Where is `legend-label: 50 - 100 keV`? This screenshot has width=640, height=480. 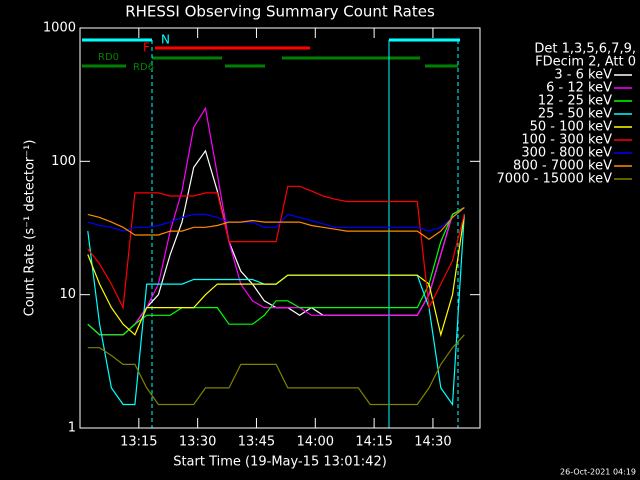 legend-label: 50 - 100 keV is located at coordinates (571, 127).